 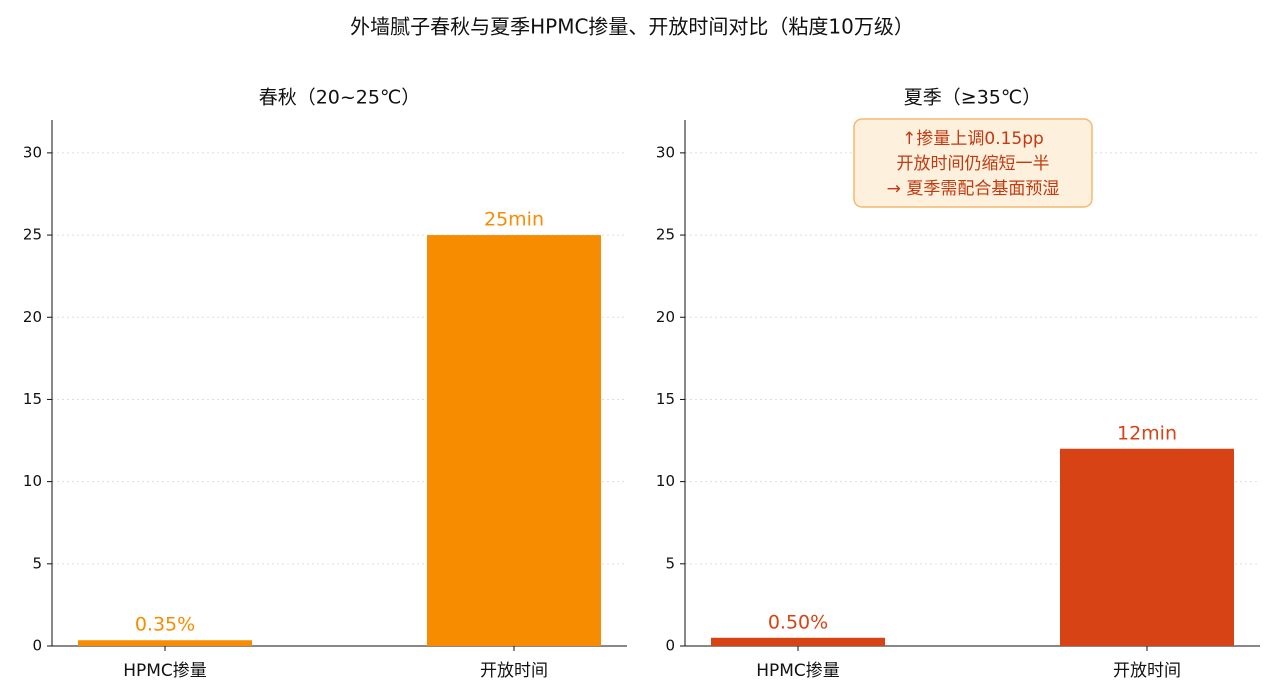 I want to click on annotation-box, so click(x=973, y=163).